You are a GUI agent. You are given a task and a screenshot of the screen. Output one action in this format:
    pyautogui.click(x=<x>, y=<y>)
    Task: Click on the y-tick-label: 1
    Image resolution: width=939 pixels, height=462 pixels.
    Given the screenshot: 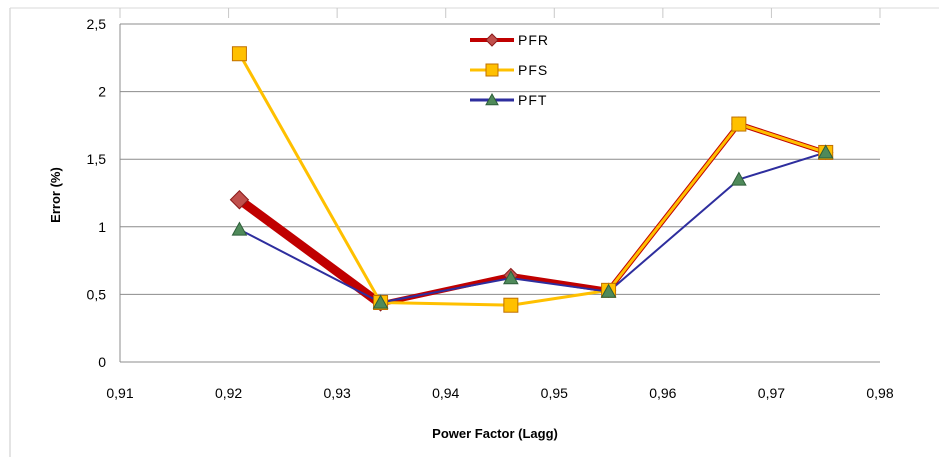 What is the action you would take?
    pyautogui.click(x=102, y=227)
    